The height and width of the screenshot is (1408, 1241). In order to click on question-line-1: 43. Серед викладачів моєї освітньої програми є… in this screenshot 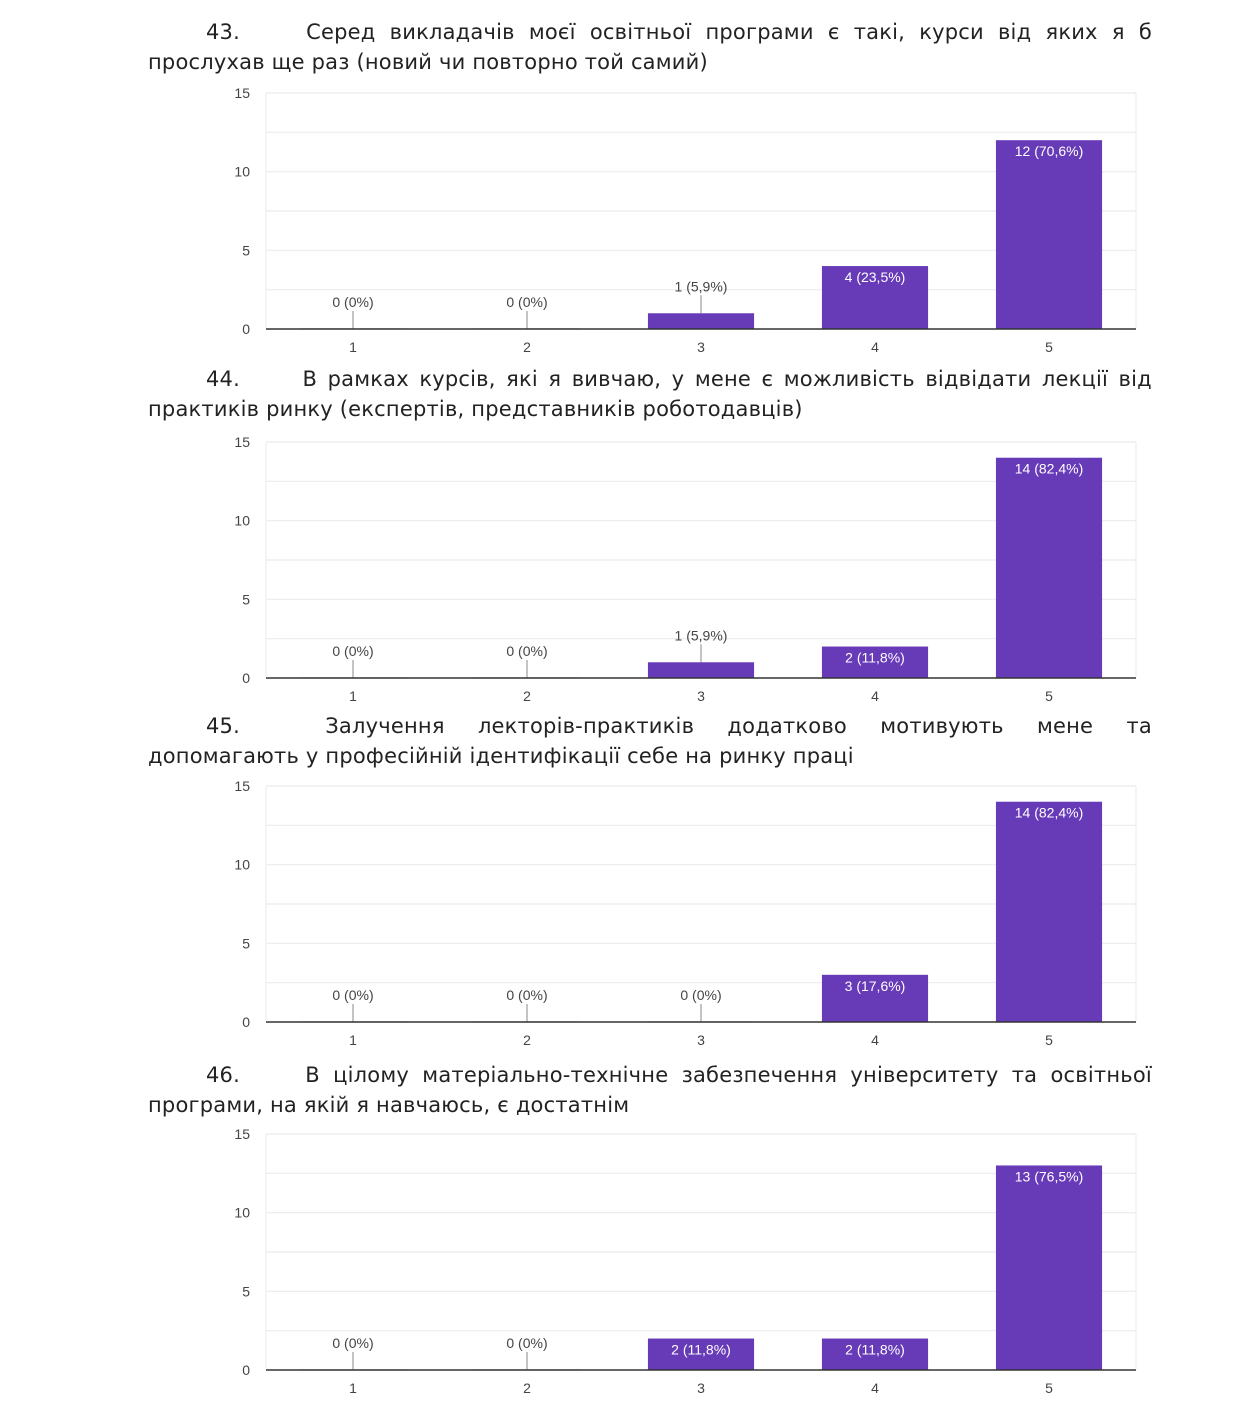, I will do `click(650, 32)`.